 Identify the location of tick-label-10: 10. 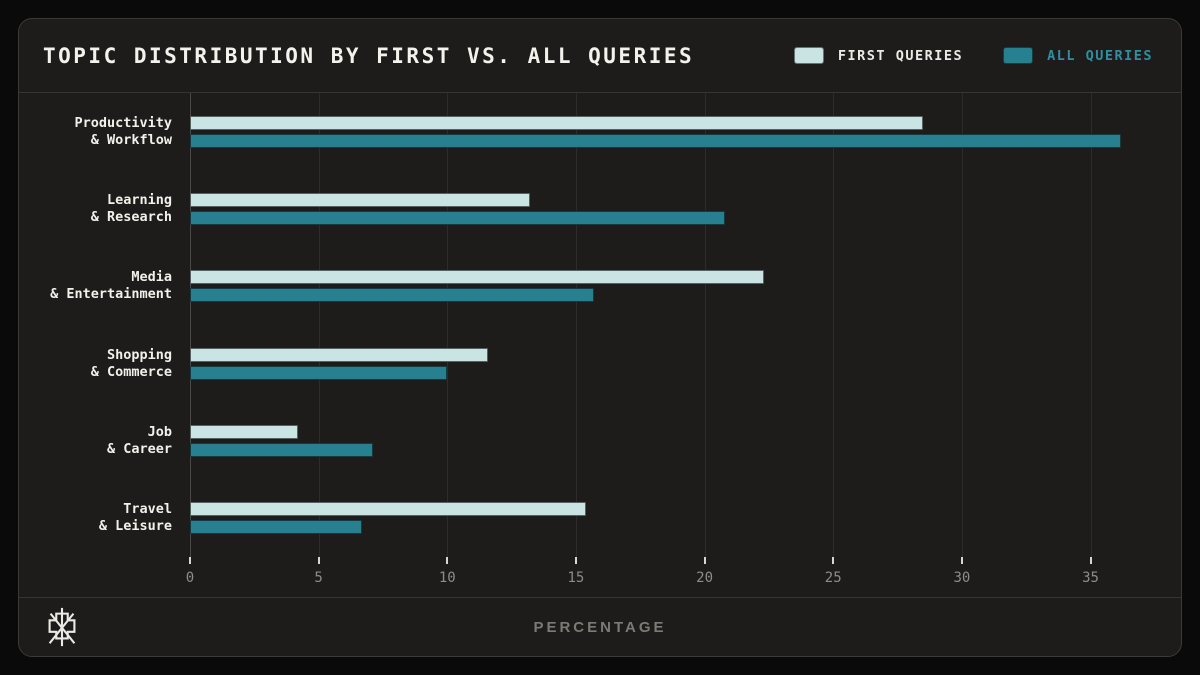
(447, 578).